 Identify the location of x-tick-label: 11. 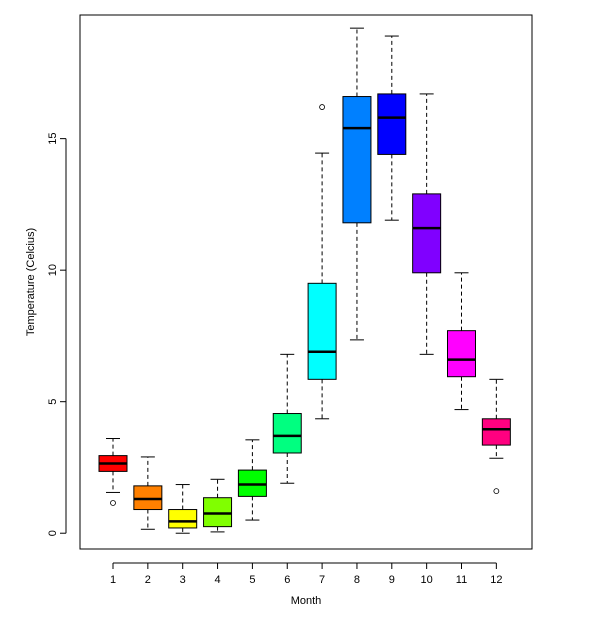
(461, 580).